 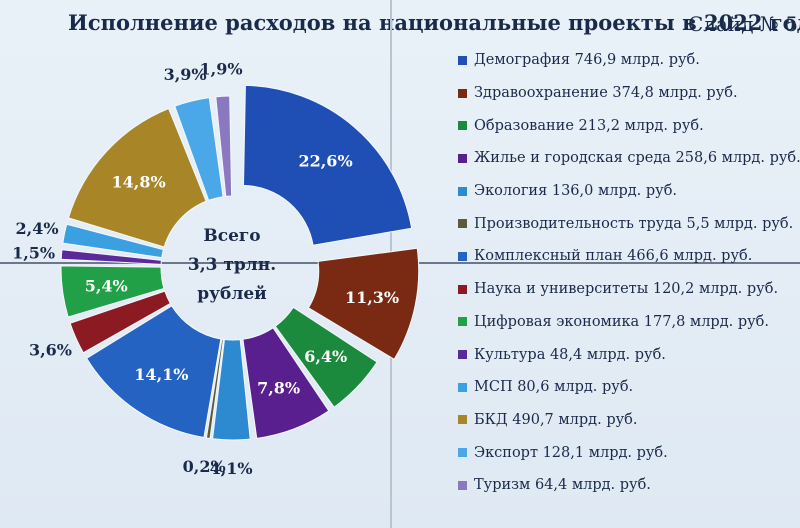 I want to click on slice-label-9: 5,4%, so click(x=106, y=286).